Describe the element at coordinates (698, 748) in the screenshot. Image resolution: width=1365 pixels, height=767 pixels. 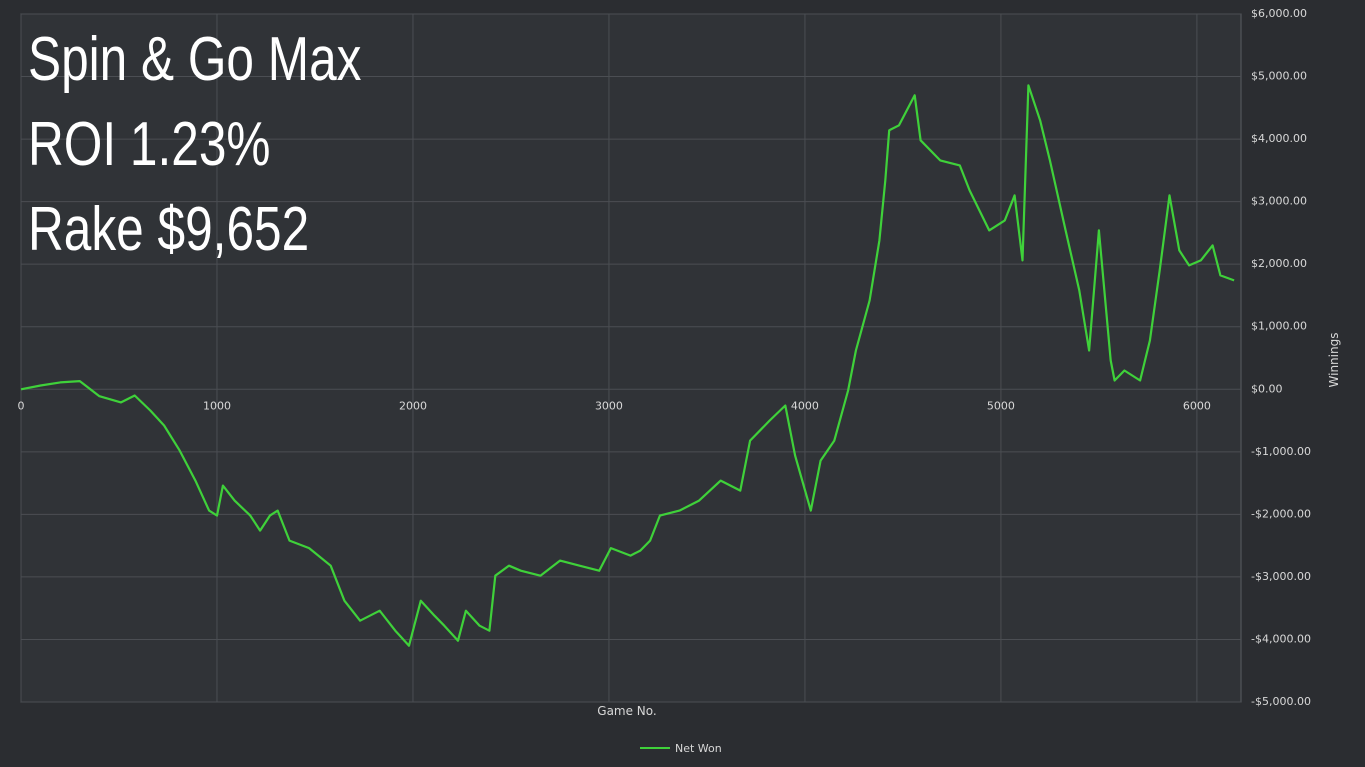
I see `legend-label: Net Won` at that location.